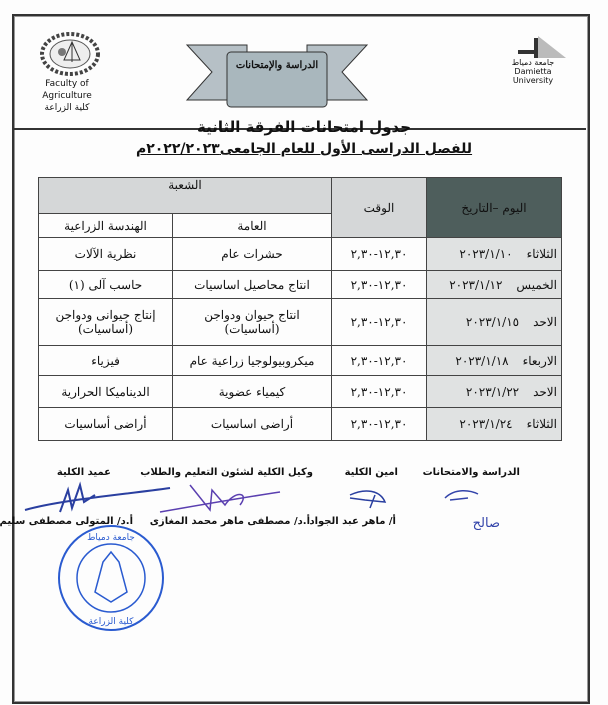 The image size is (608, 705). What do you see at coordinates (67, 108) in the screenshot?
I see `faculty-name-ar: كلية الزراعة` at bounding box center [67, 108].